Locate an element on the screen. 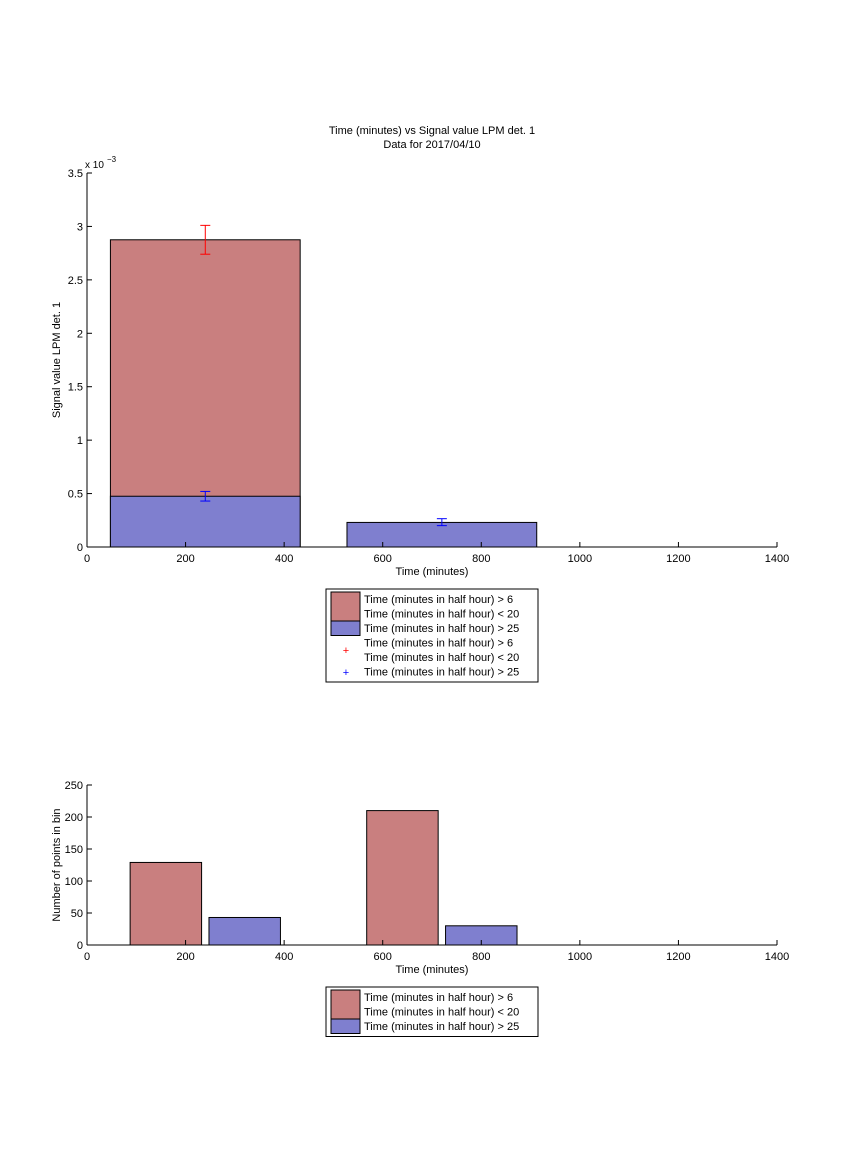  y-tick-label: 250 is located at coordinates (74, 786).